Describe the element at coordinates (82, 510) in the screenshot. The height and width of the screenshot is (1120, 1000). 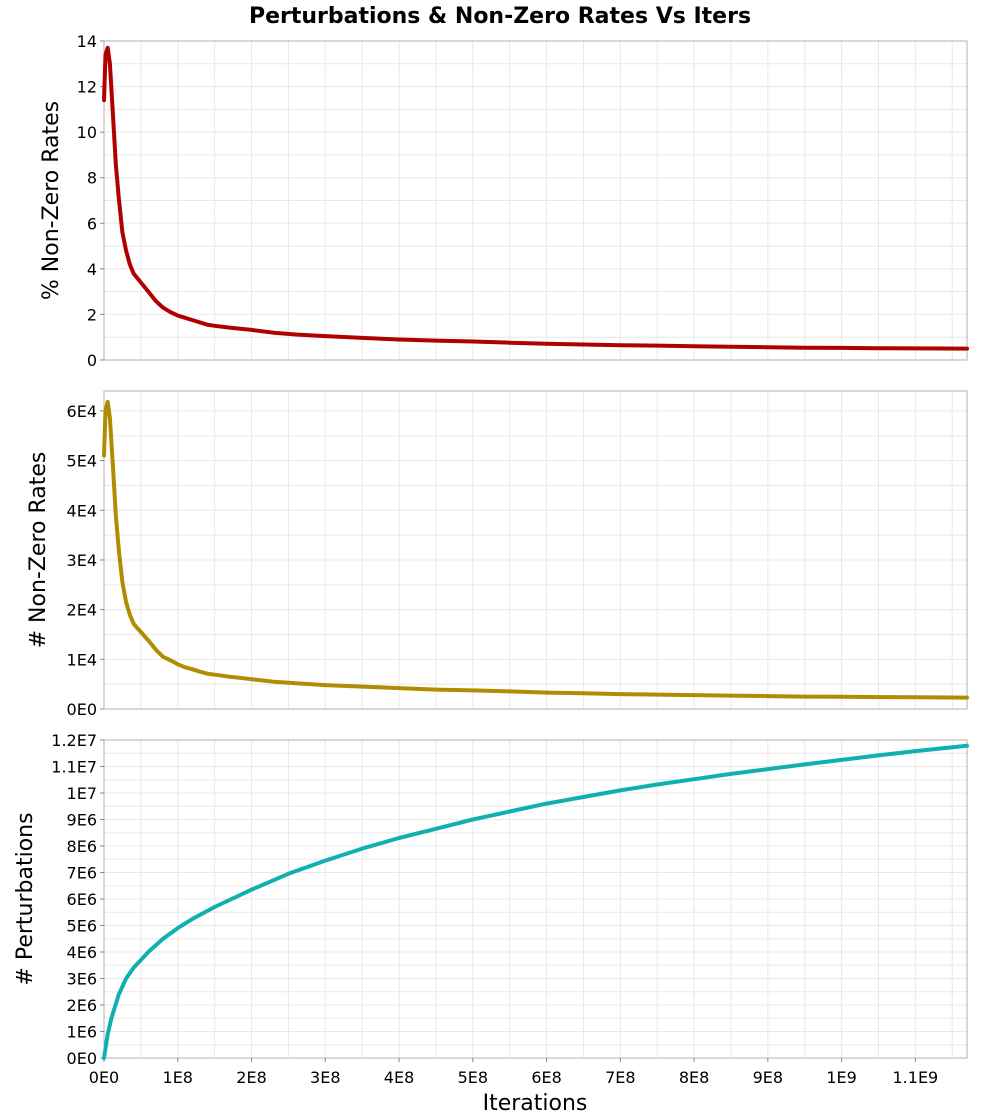
I see `y-tick-label: 4E4` at that location.